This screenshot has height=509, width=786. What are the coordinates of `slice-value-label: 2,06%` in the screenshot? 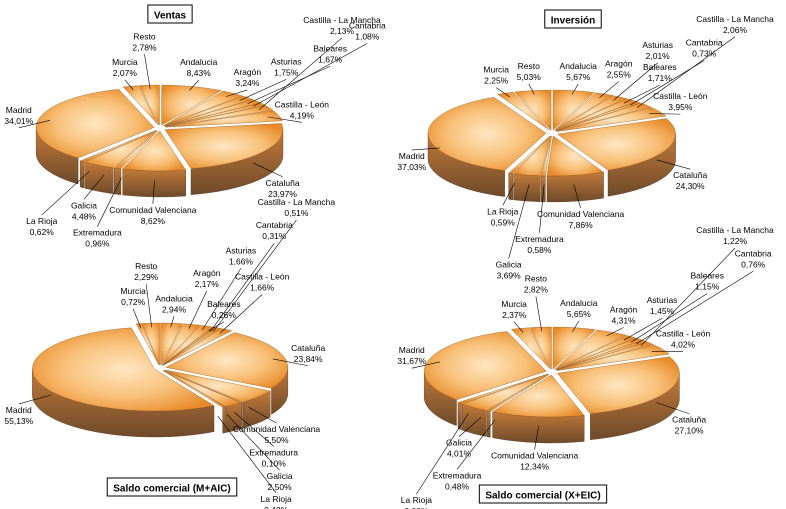 It's located at (735, 30).